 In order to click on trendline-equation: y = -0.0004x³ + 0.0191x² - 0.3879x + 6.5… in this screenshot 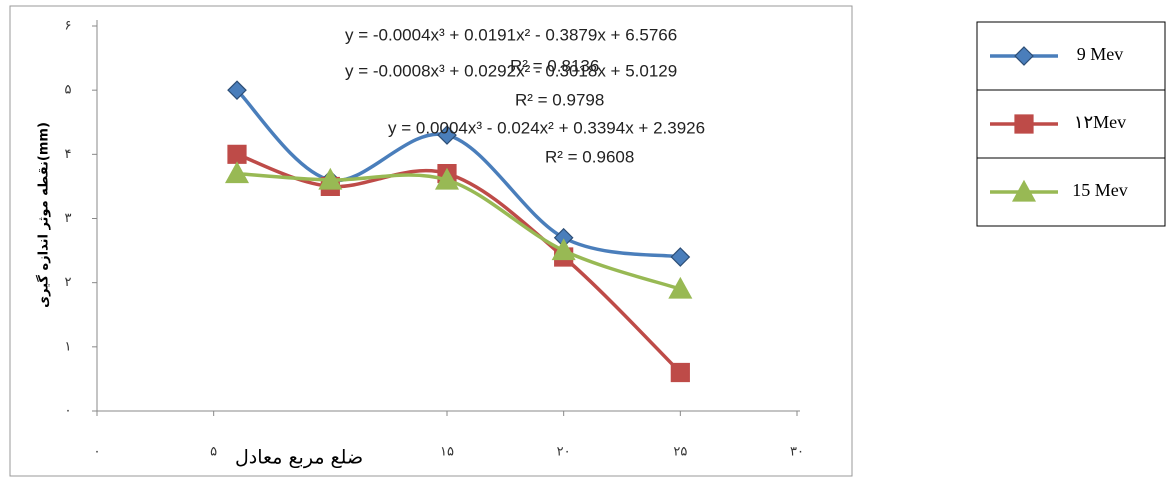, I will do `click(511, 34)`.